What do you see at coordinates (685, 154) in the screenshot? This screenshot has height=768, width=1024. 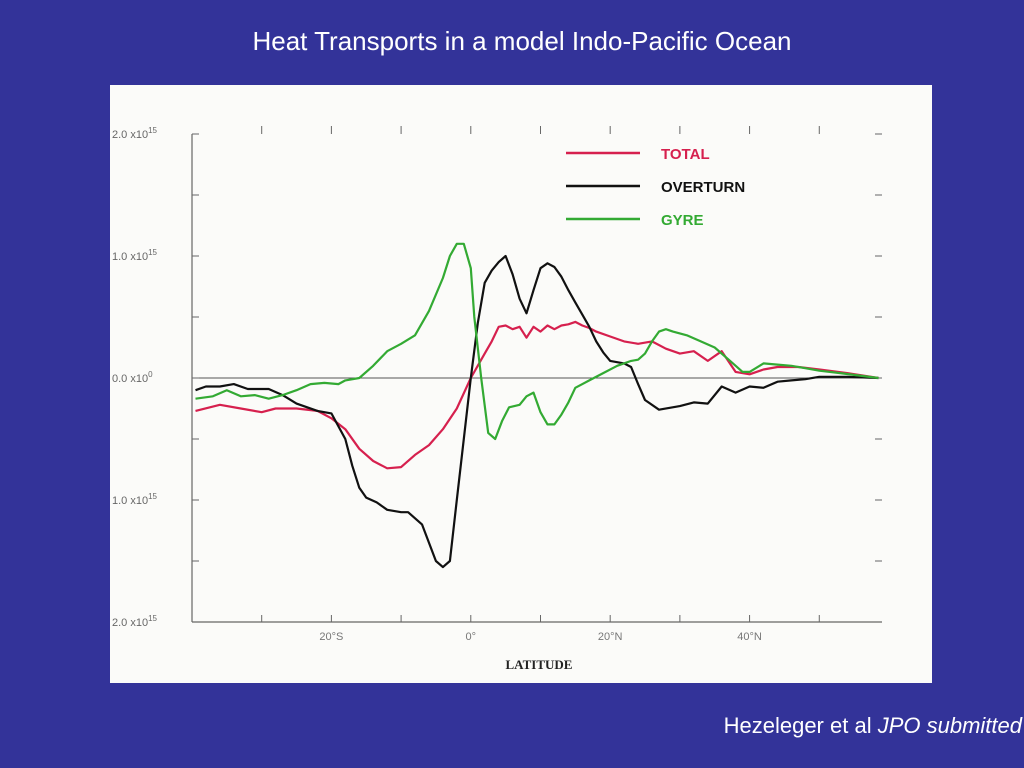 I see `legend-label-total: TOTAL` at bounding box center [685, 154].